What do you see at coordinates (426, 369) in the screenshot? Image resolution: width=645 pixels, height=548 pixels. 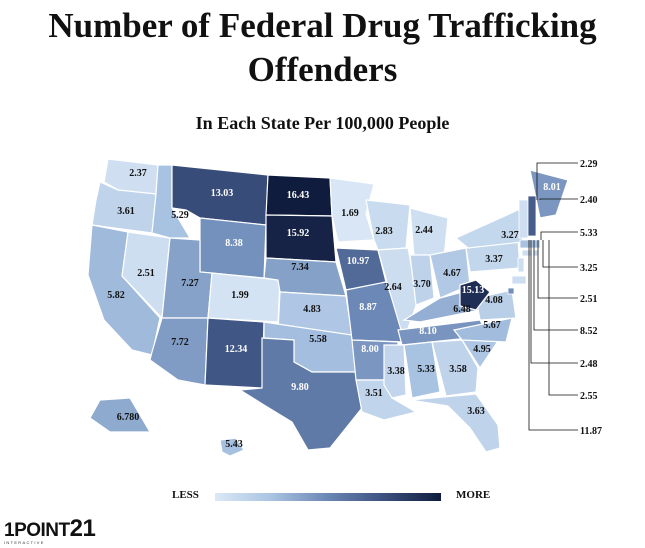 I see `state-label-al: 5.33` at bounding box center [426, 369].